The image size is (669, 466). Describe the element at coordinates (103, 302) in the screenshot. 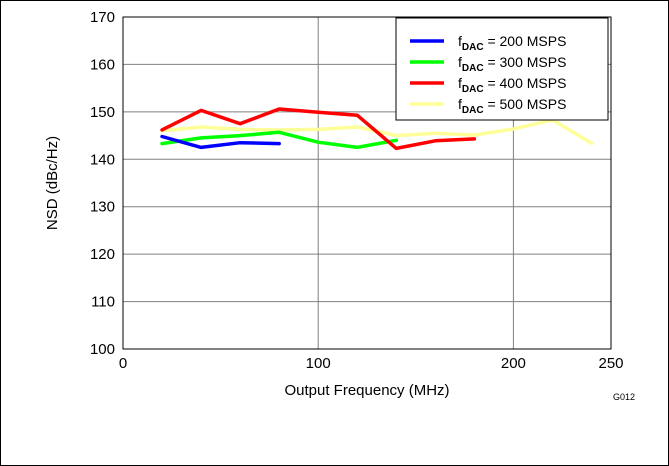

I see `y-tick-label: 110` at that location.